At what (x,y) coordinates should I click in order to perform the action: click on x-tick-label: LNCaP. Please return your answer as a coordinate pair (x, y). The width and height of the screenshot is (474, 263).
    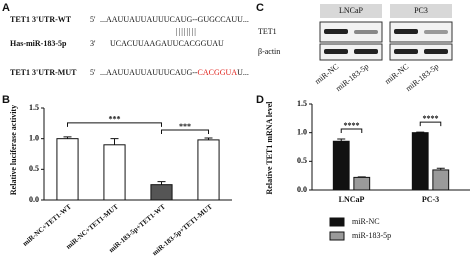
    Looking at the image, I should click on (352, 199).